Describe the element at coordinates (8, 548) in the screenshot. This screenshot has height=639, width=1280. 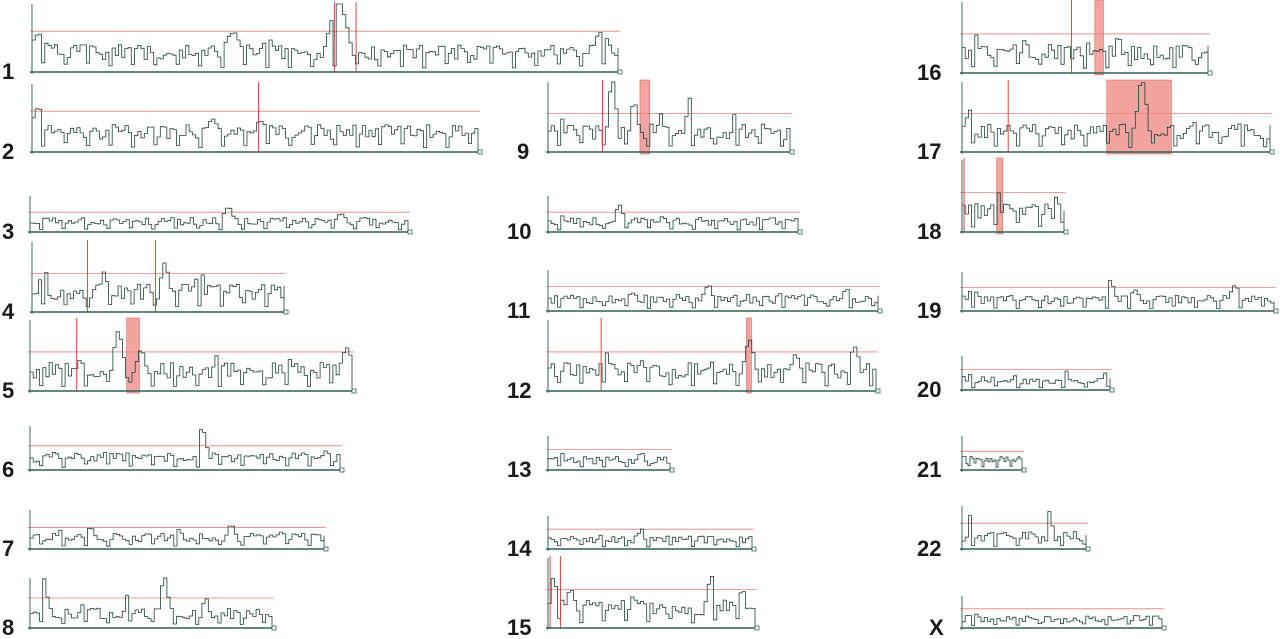
I see `chromosome-label: 7` at that location.